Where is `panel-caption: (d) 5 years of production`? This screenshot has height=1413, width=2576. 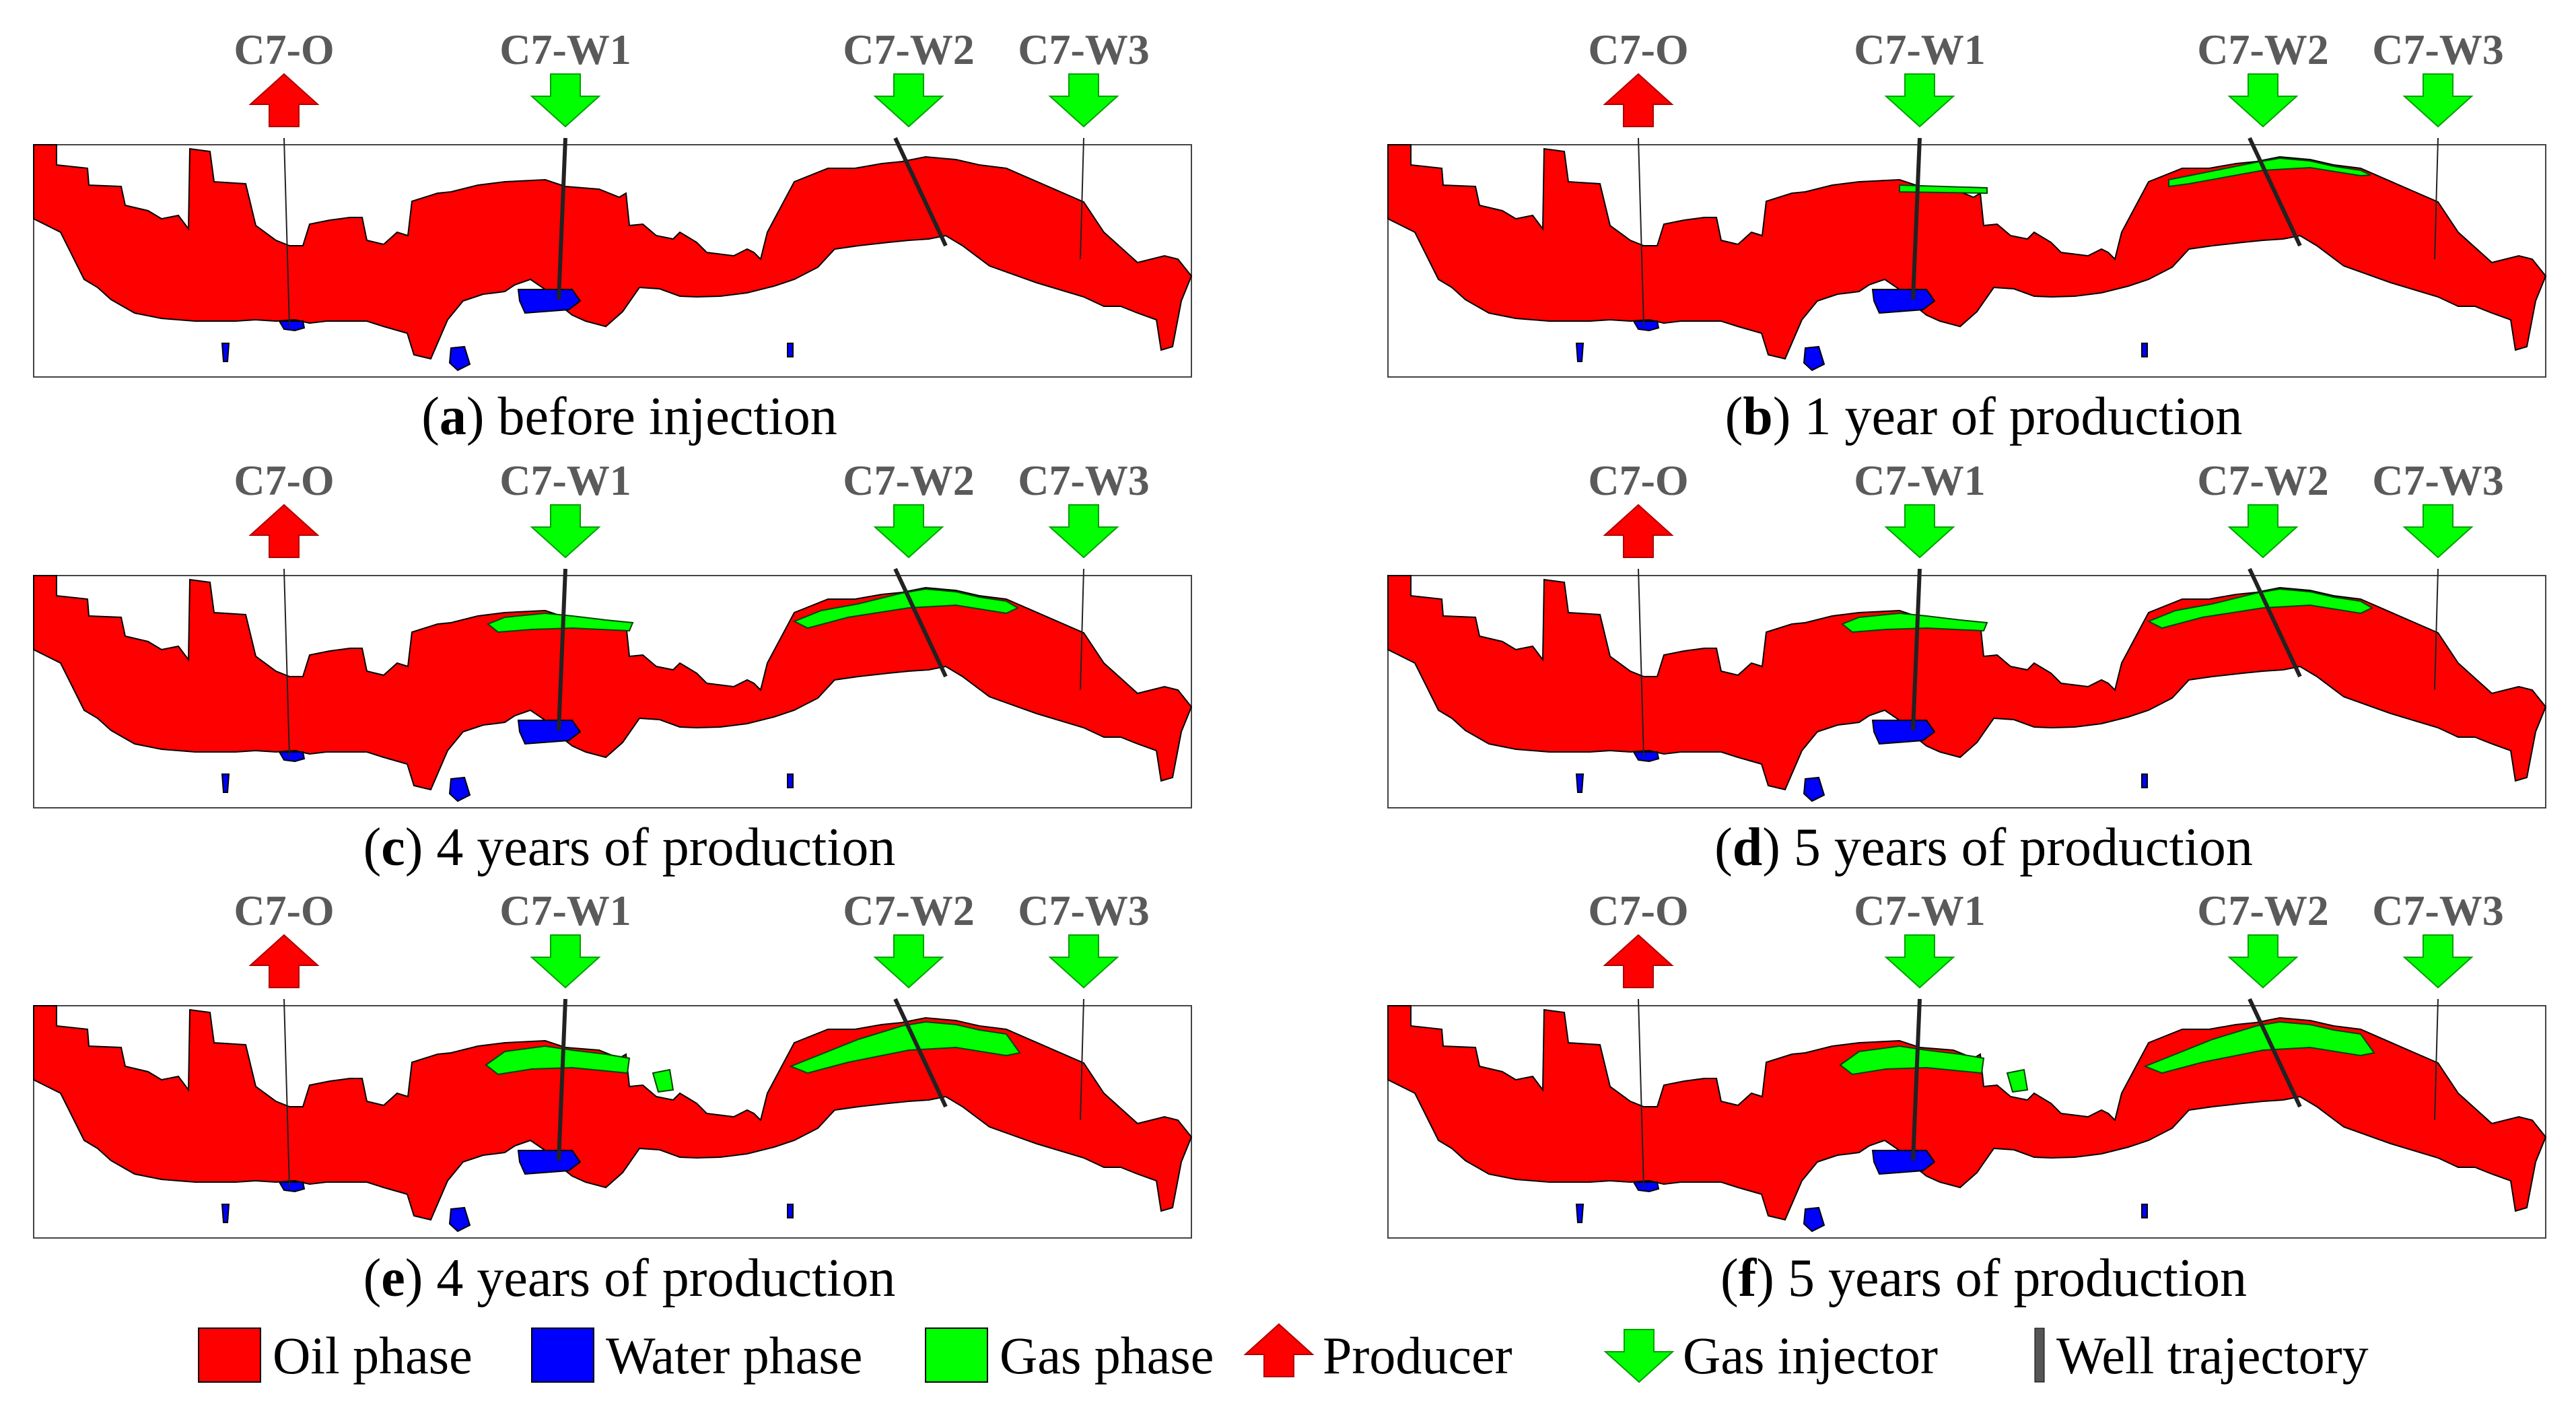
panel-caption: (d) 5 years of production is located at coordinates (1983, 847).